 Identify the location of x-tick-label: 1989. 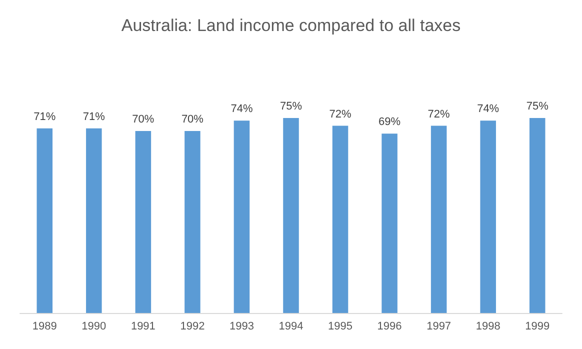
(44, 326).